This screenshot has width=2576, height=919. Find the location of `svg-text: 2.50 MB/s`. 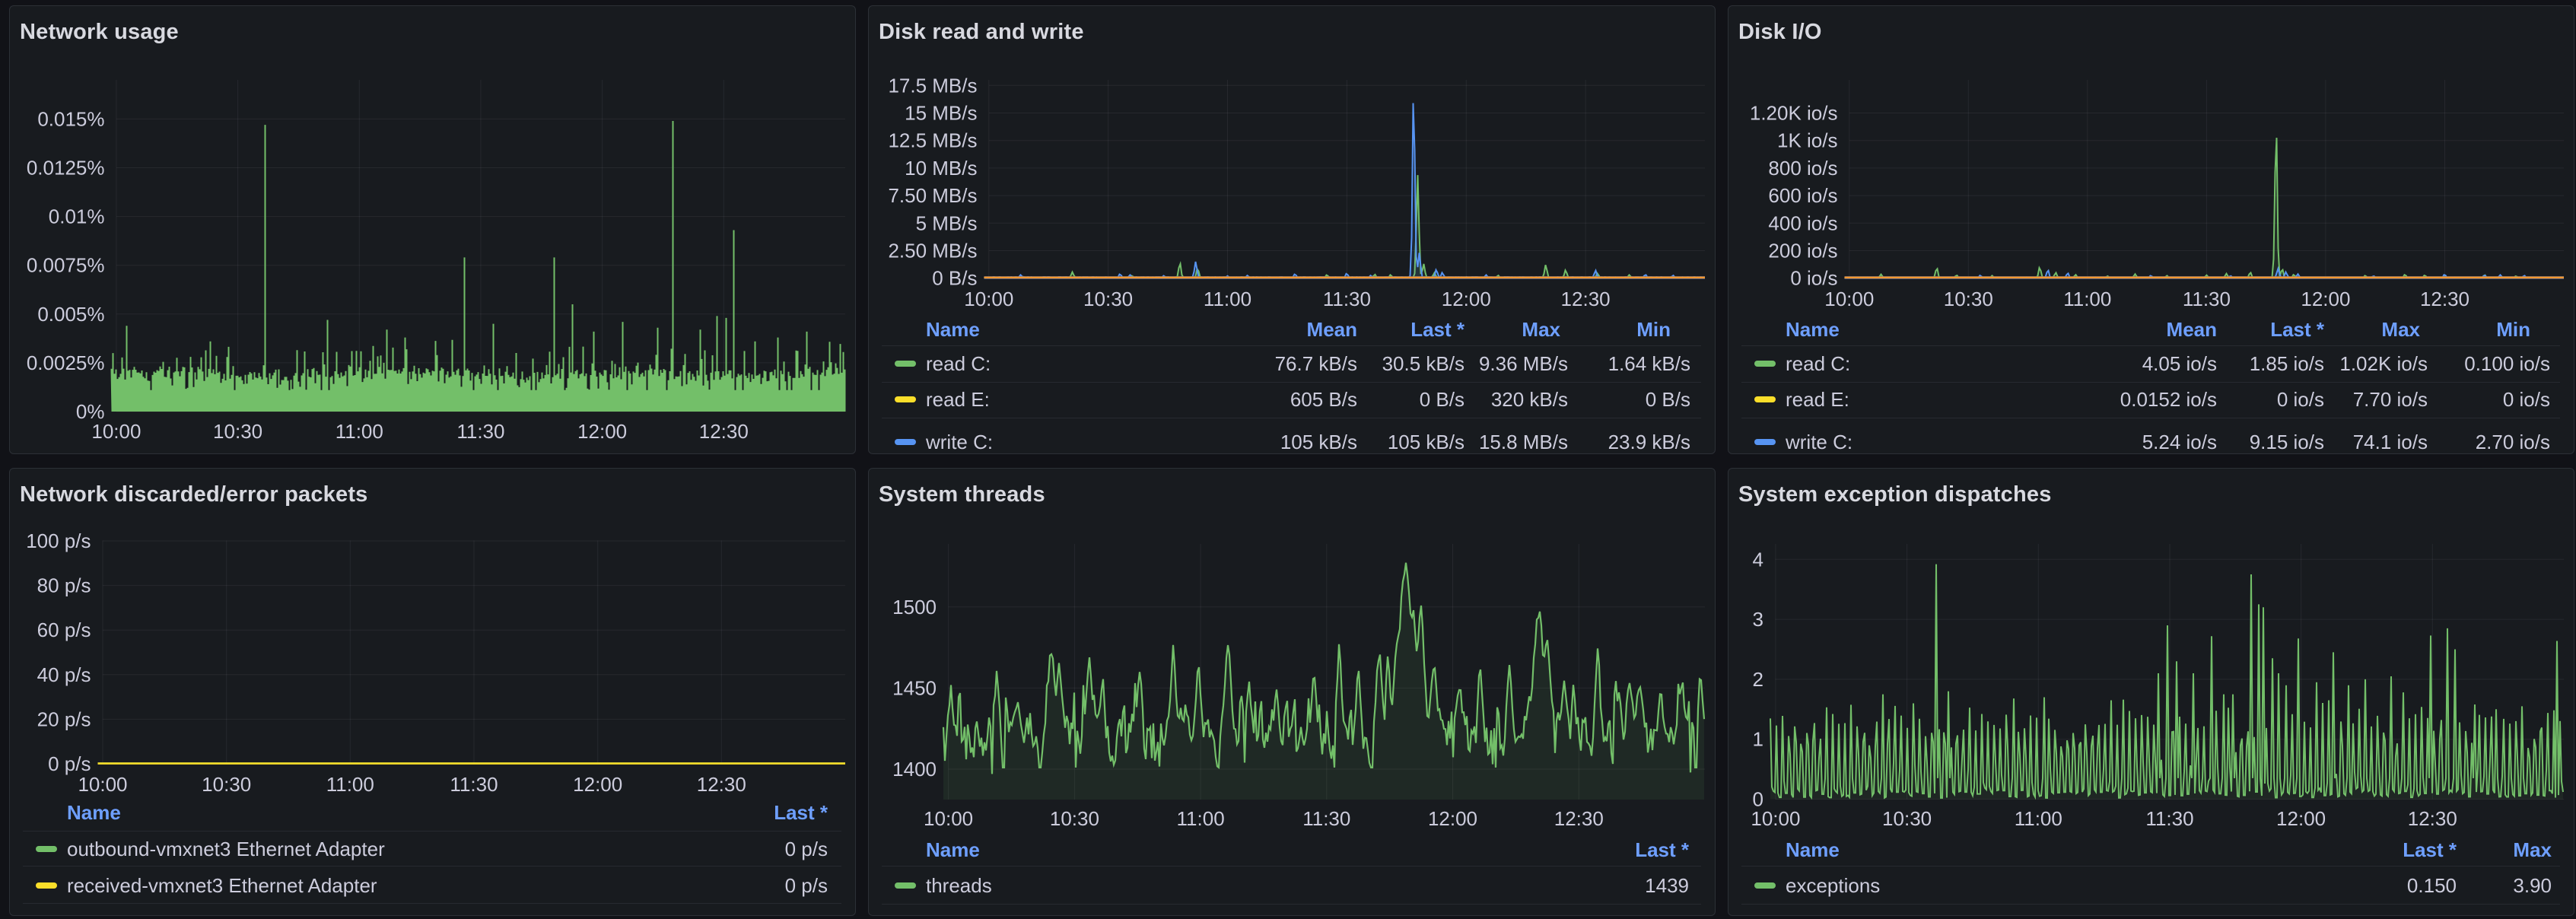

svg-text: 2.50 MB/s is located at coordinates (932, 251).